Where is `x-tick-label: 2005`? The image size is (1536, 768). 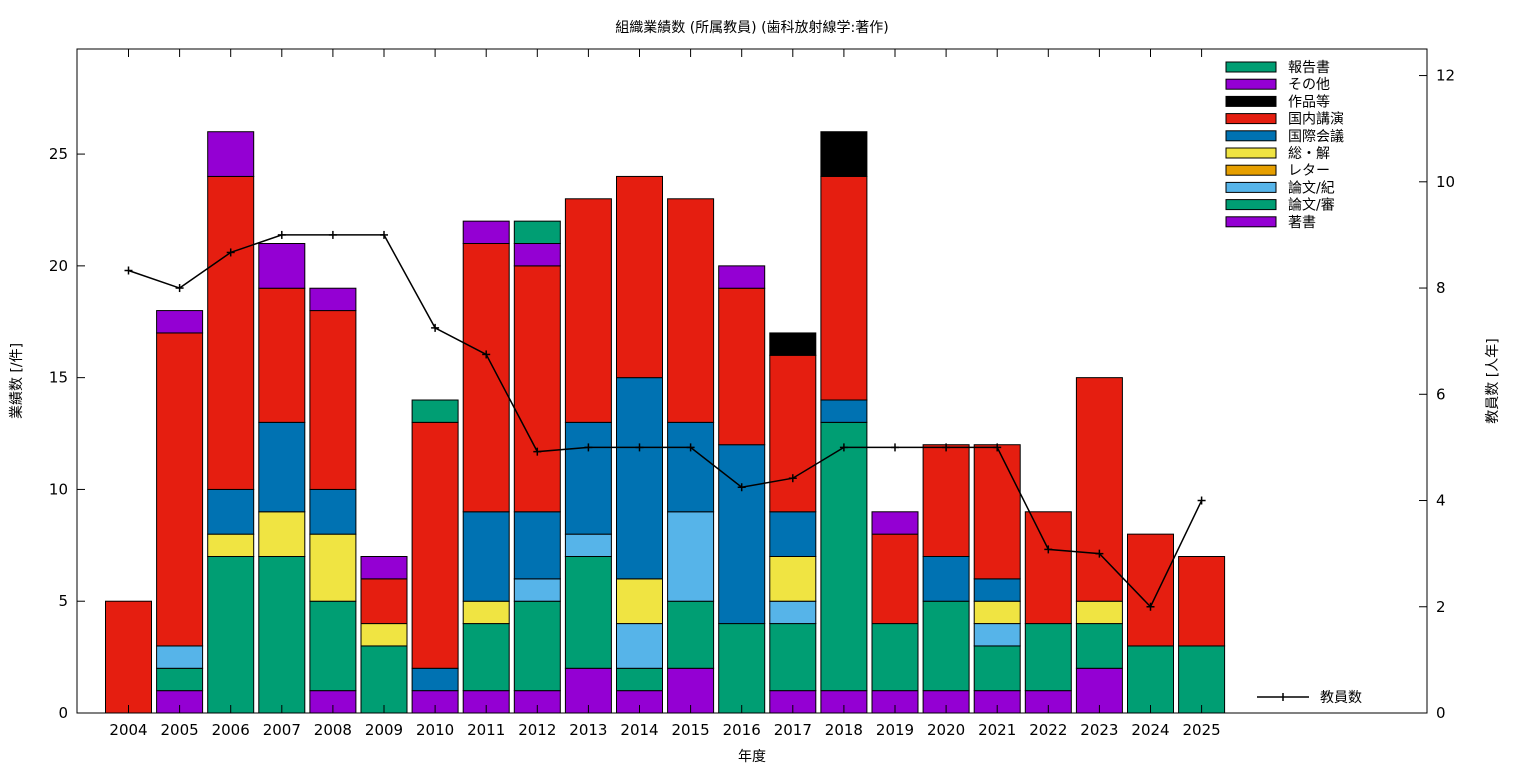
x-tick-label: 2005 is located at coordinates (180, 730).